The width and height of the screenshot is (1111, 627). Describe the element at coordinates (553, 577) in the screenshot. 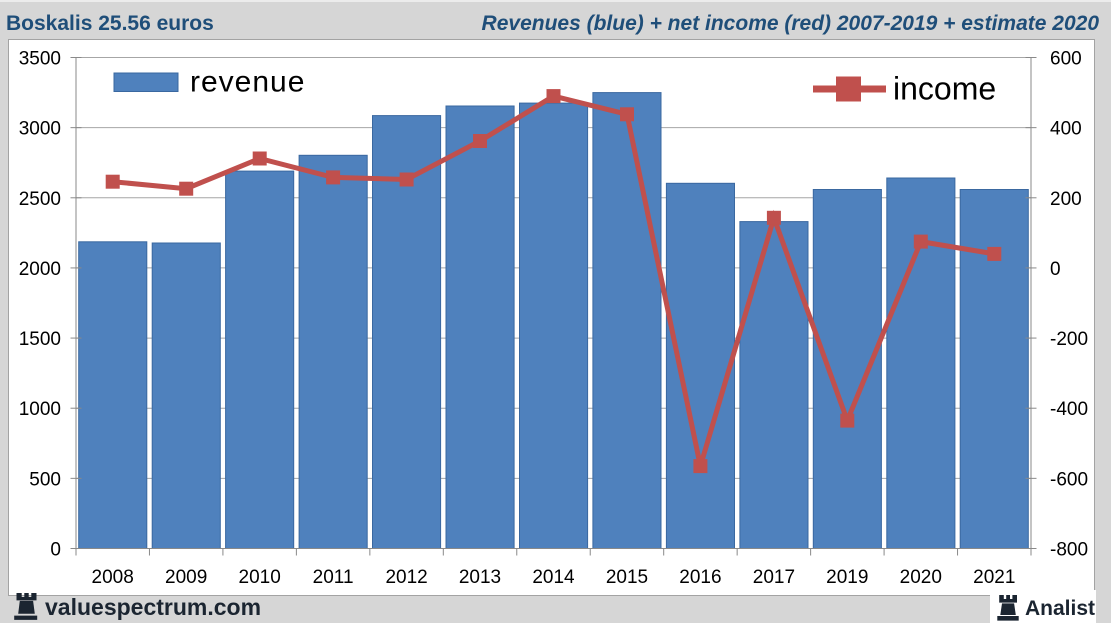

I see `svg-text: 2014` at that location.